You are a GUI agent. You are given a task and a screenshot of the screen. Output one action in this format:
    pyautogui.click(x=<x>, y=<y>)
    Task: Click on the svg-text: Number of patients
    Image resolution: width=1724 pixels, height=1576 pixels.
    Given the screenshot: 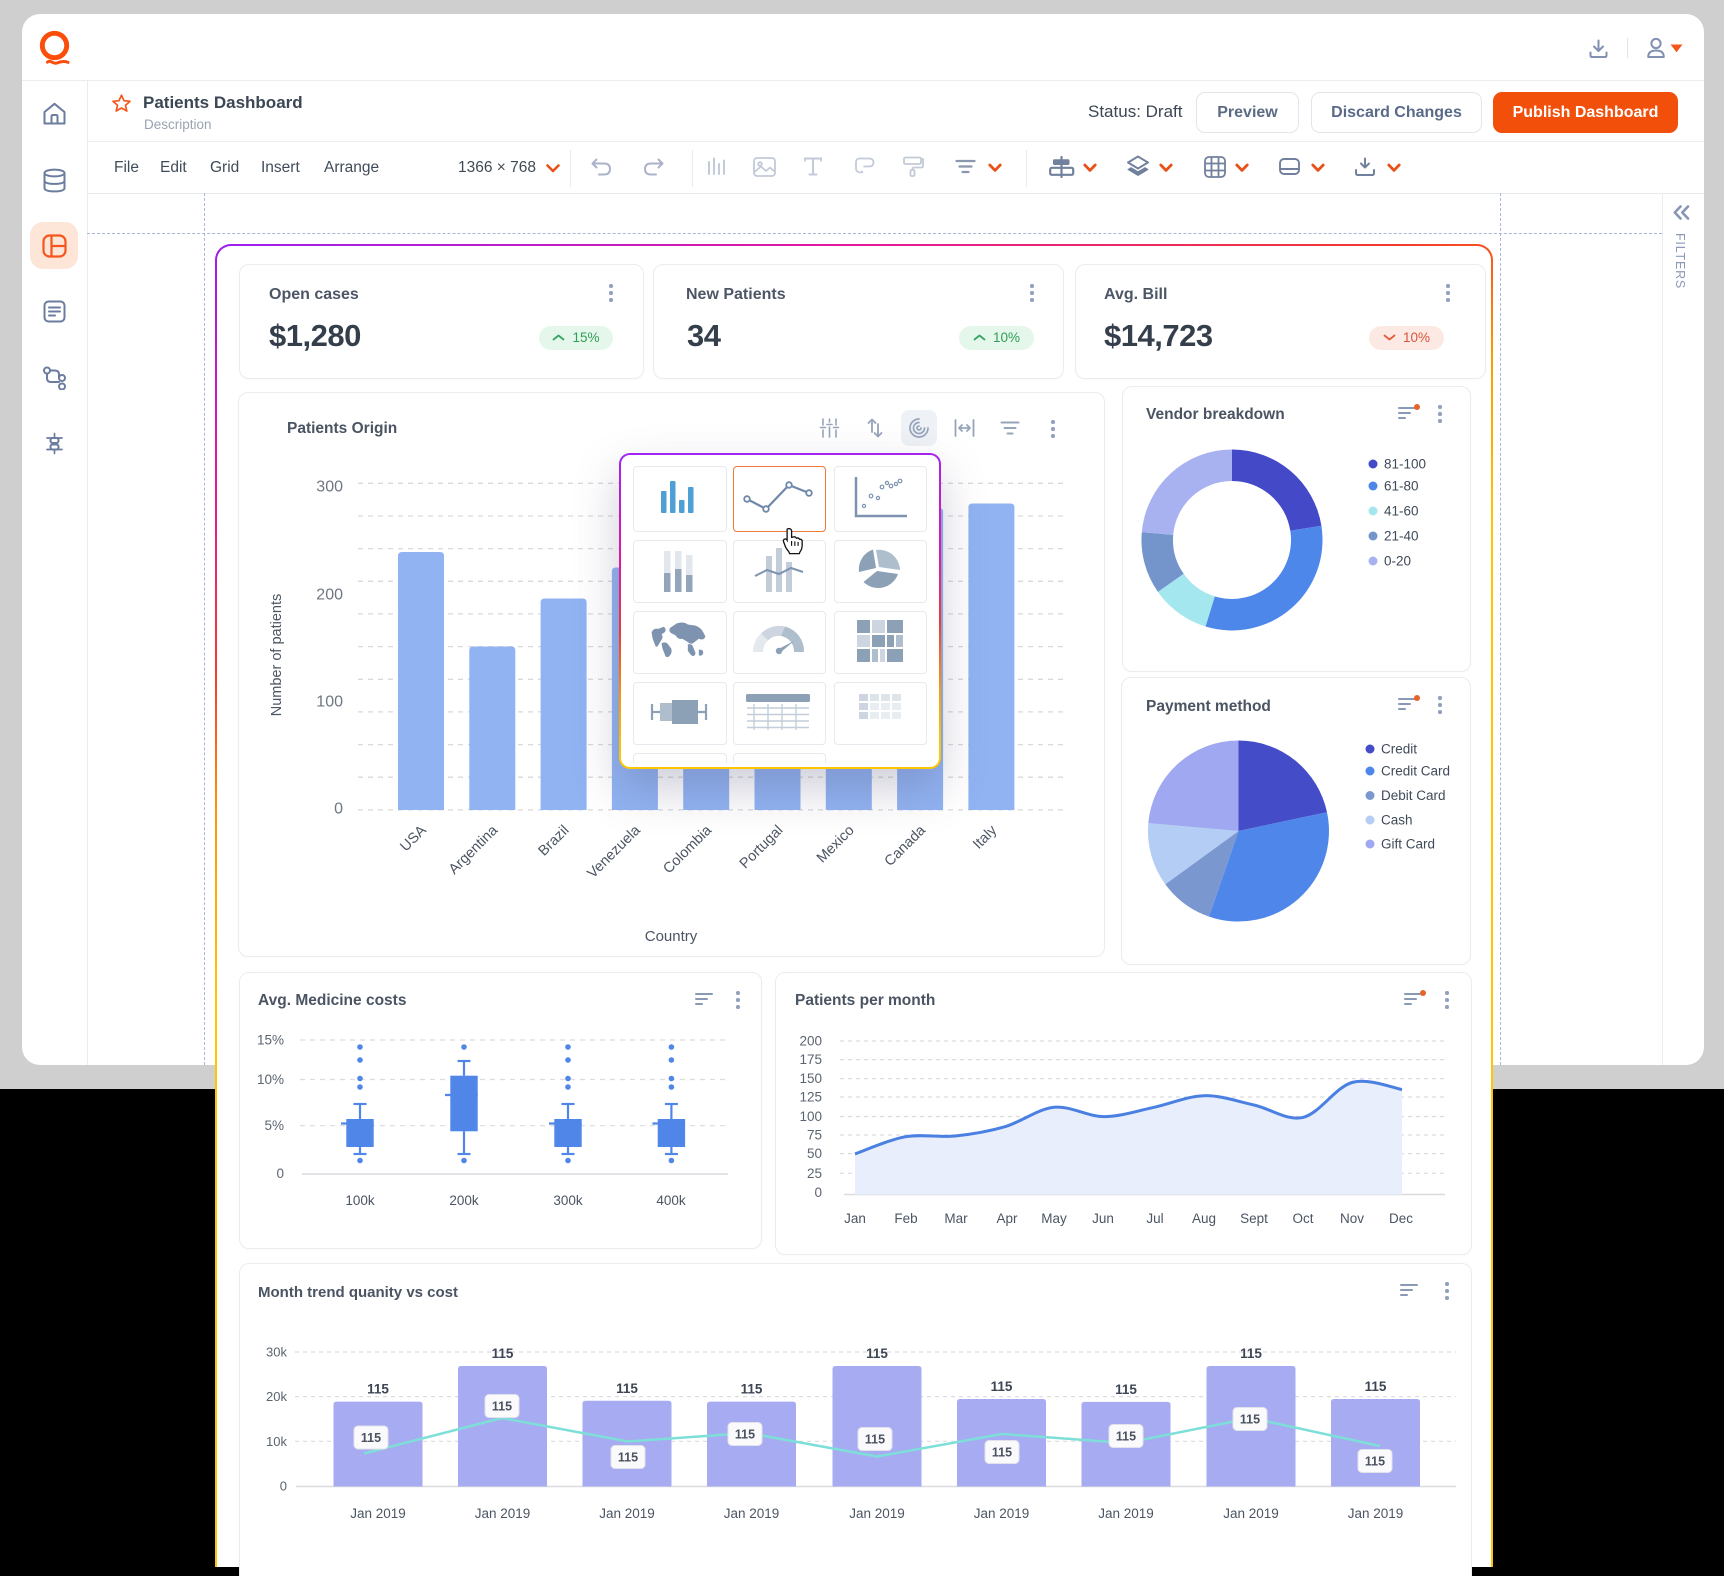 What is the action you would take?
    pyautogui.click(x=277, y=655)
    